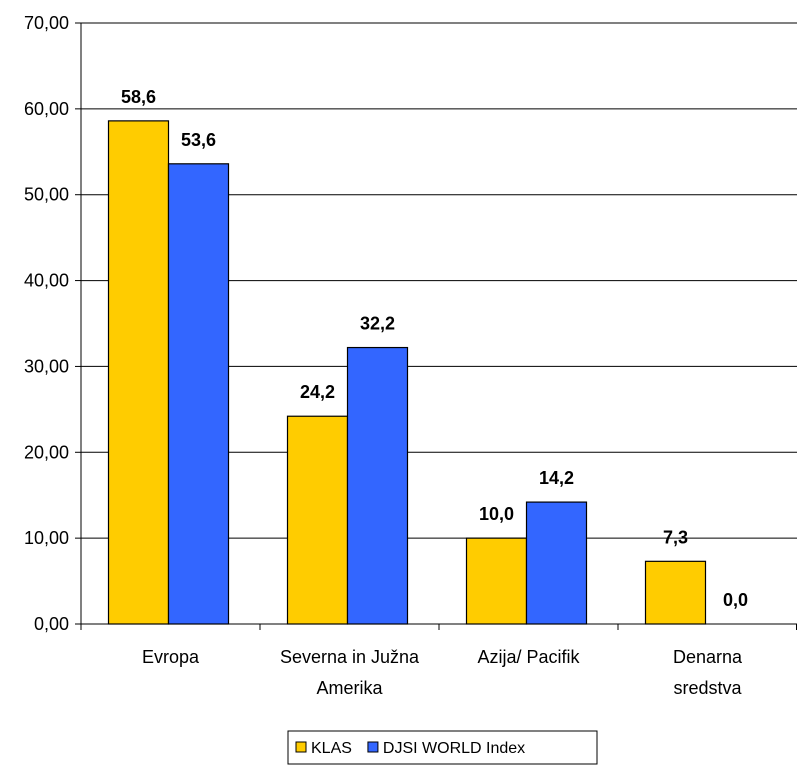  What do you see at coordinates (317, 392) in the screenshot?
I see `data-label: 24,2` at bounding box center [317, 392].